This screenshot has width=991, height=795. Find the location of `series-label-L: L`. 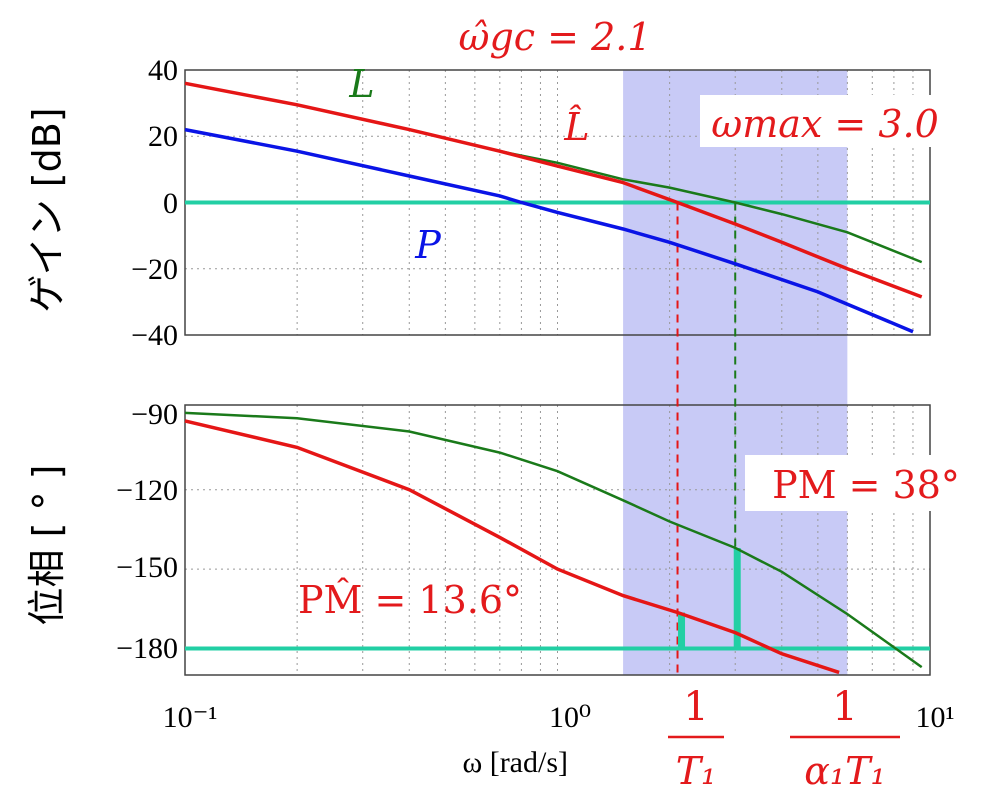

series-label-L: L is located at coordinates (361, 84).